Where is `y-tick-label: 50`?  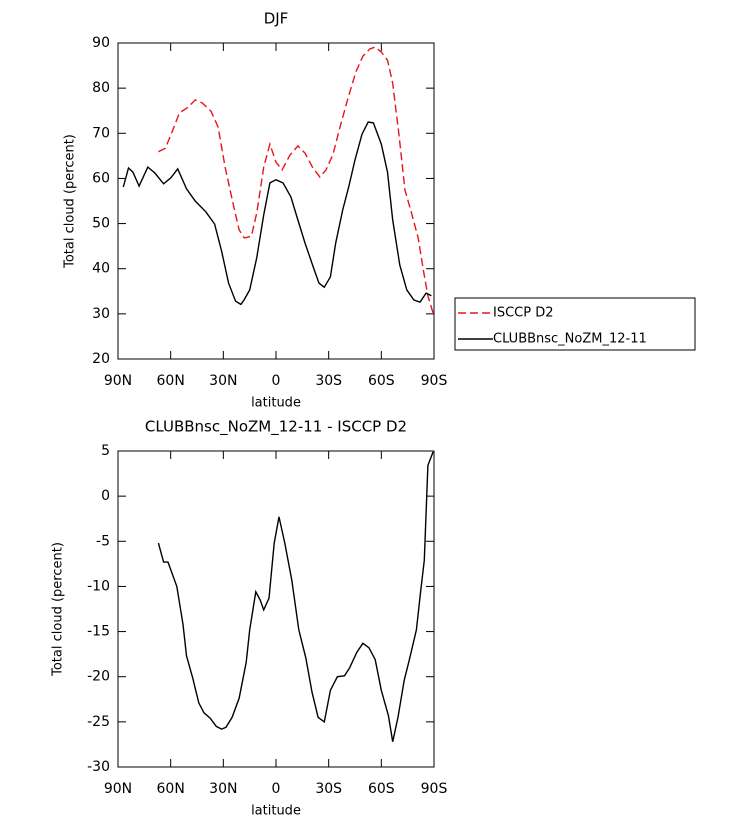
y-tick-label: 50 is located at coordinates (101, 224).